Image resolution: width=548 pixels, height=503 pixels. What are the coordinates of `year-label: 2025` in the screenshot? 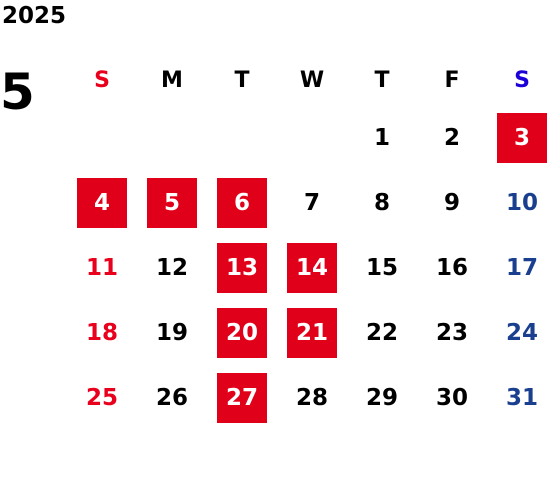 It's located at (34, 16).